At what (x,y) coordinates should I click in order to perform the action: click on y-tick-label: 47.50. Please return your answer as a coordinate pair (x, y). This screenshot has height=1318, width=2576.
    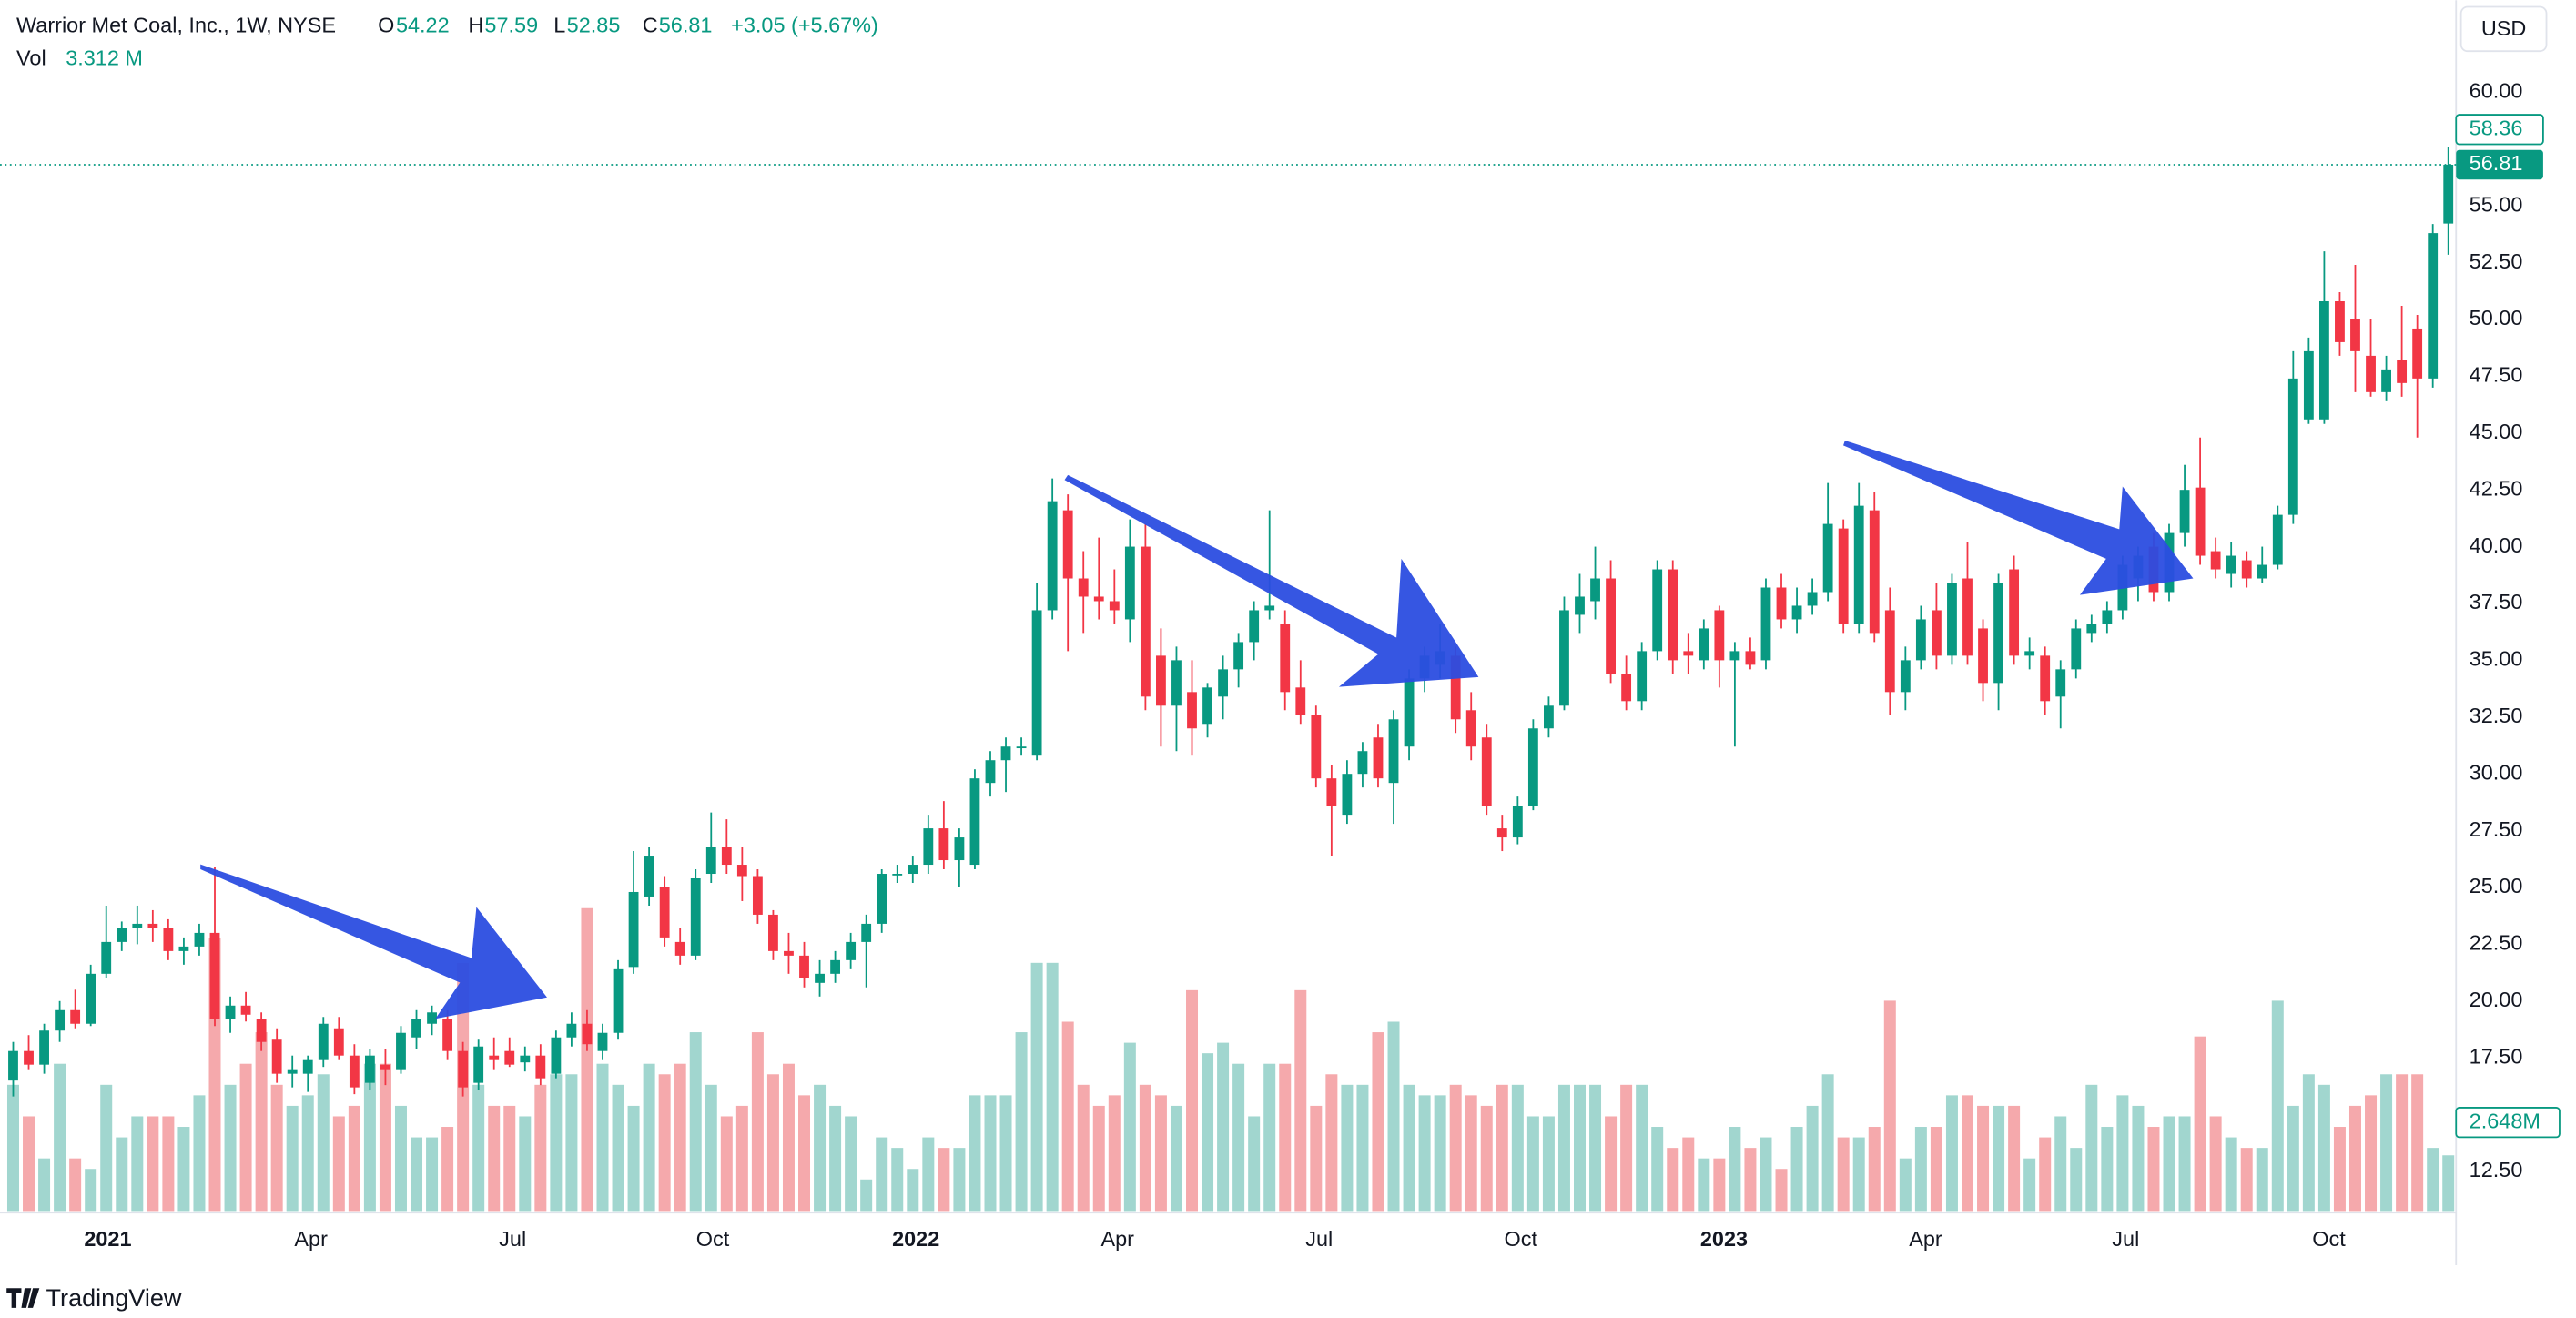
    Looking at the image, I should click on (2496, 375).